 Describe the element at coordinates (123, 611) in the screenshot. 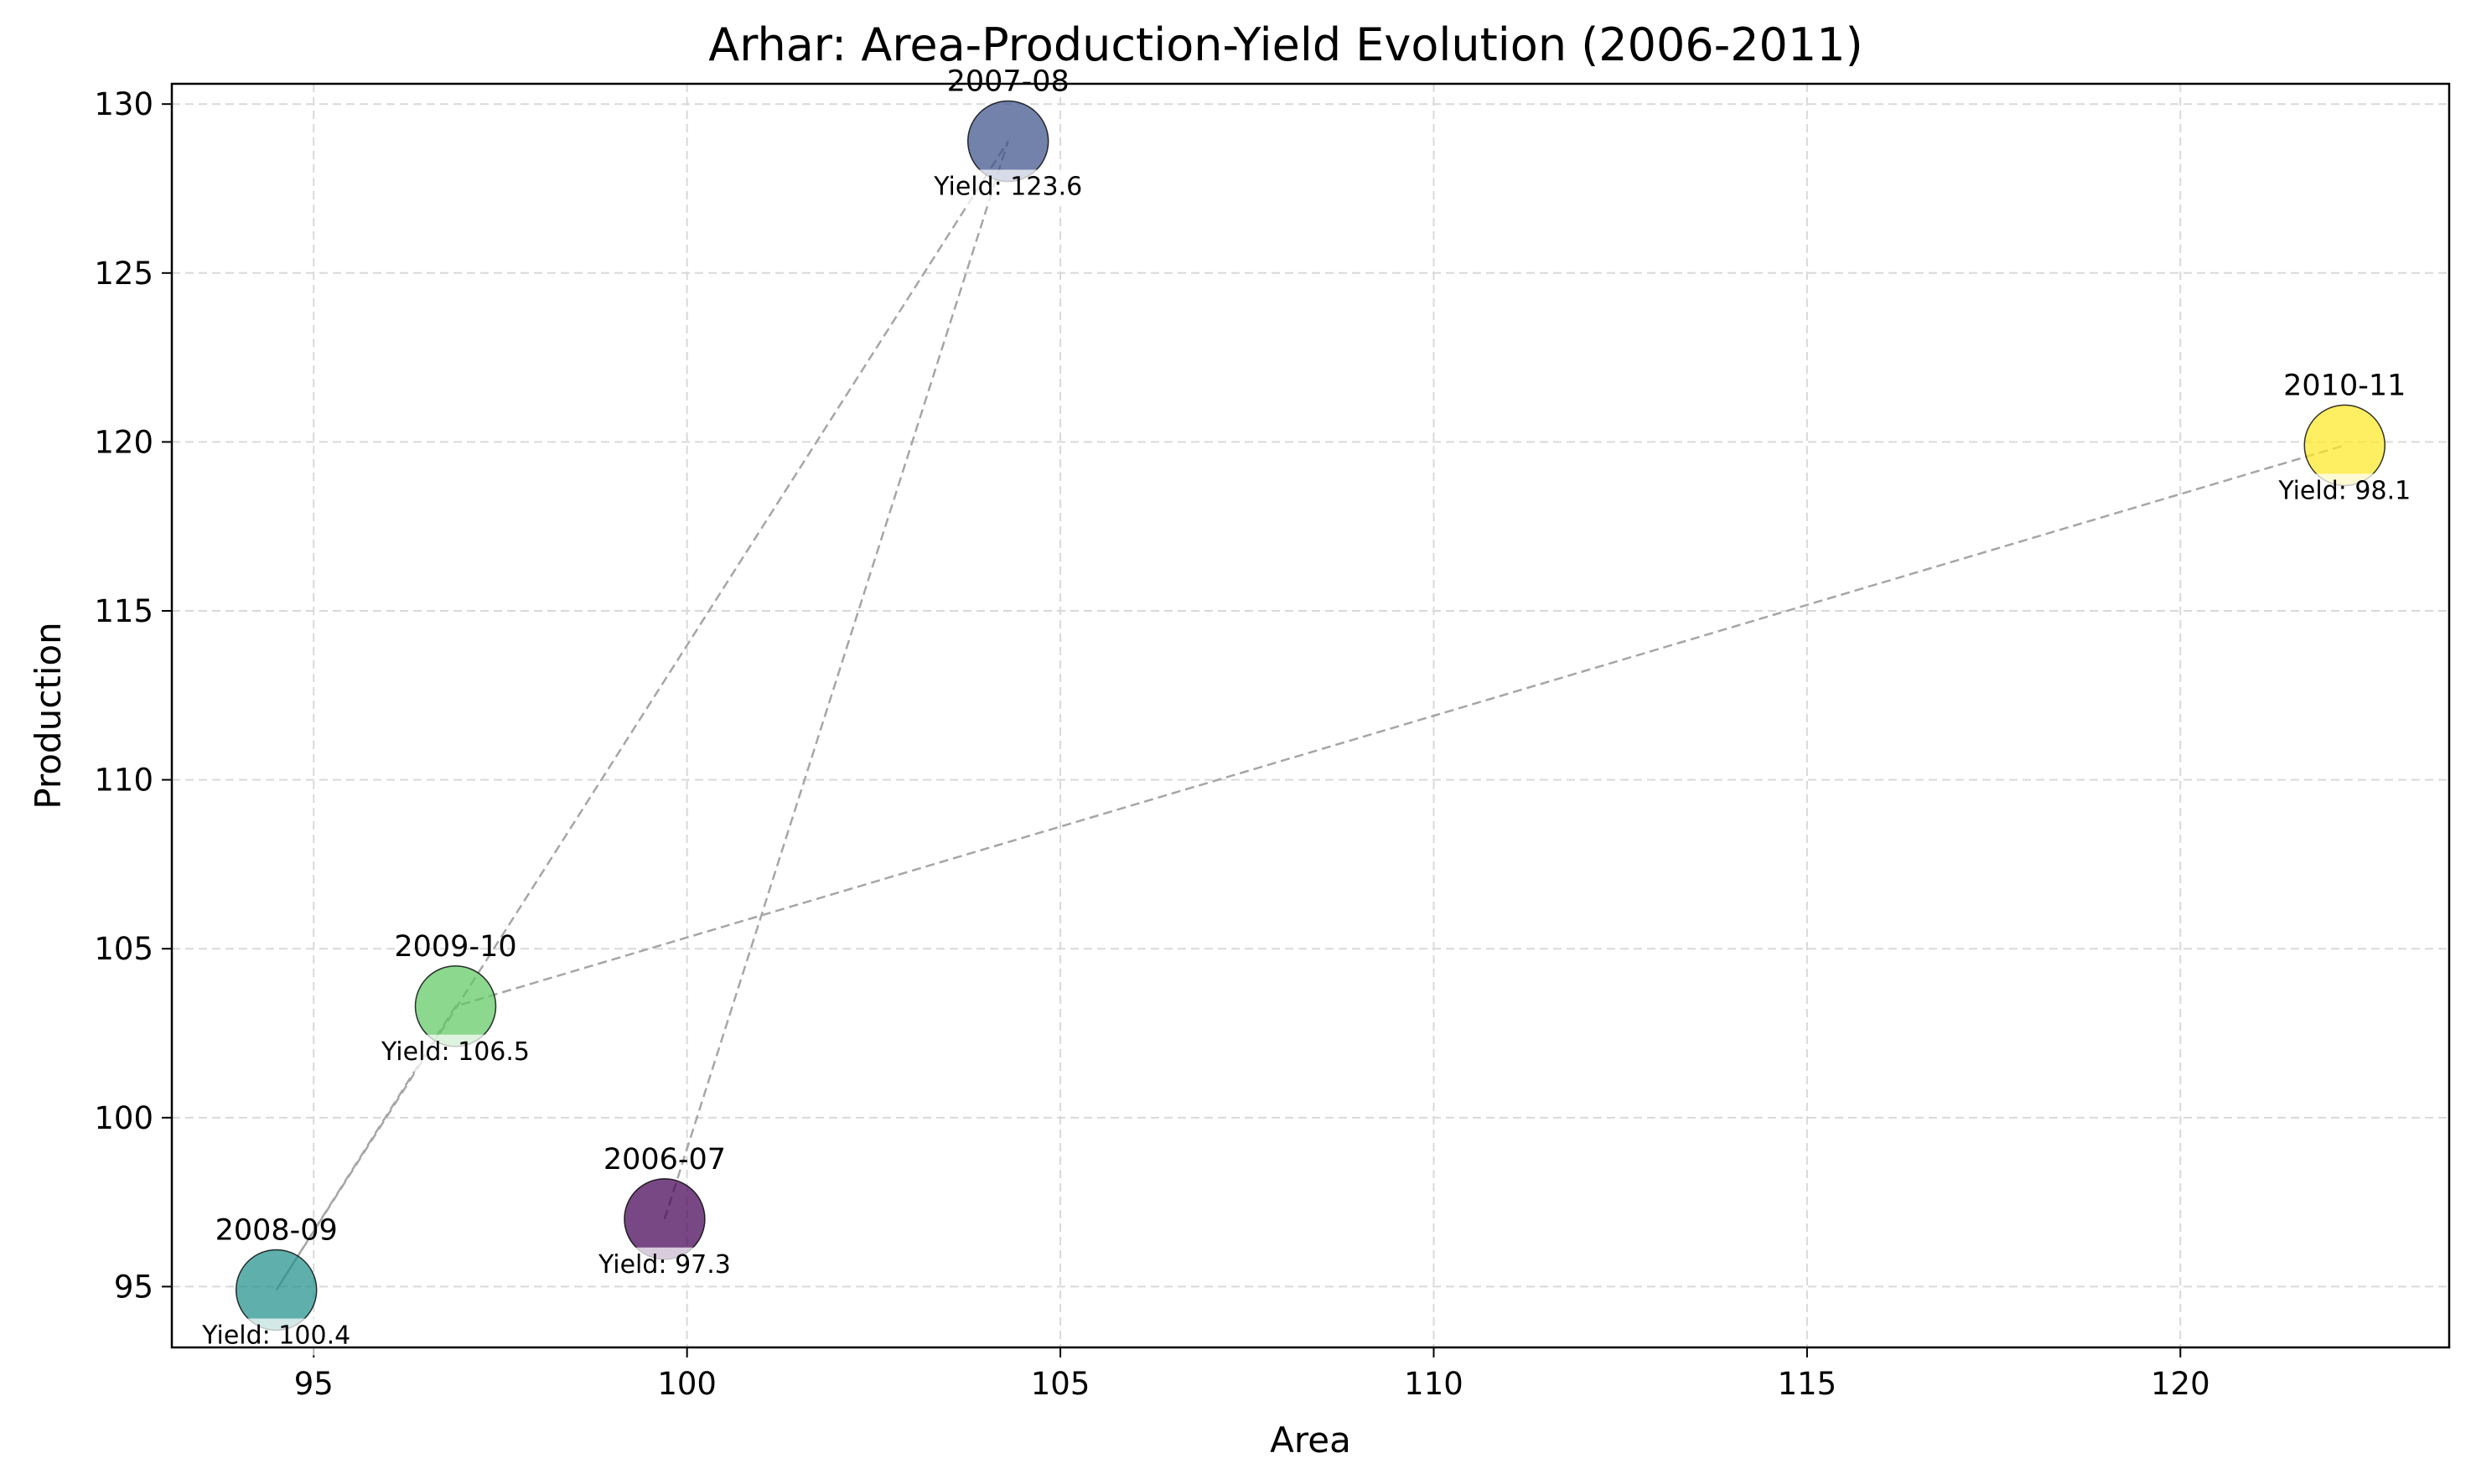

I see `y-tick-label: 115` at that location.